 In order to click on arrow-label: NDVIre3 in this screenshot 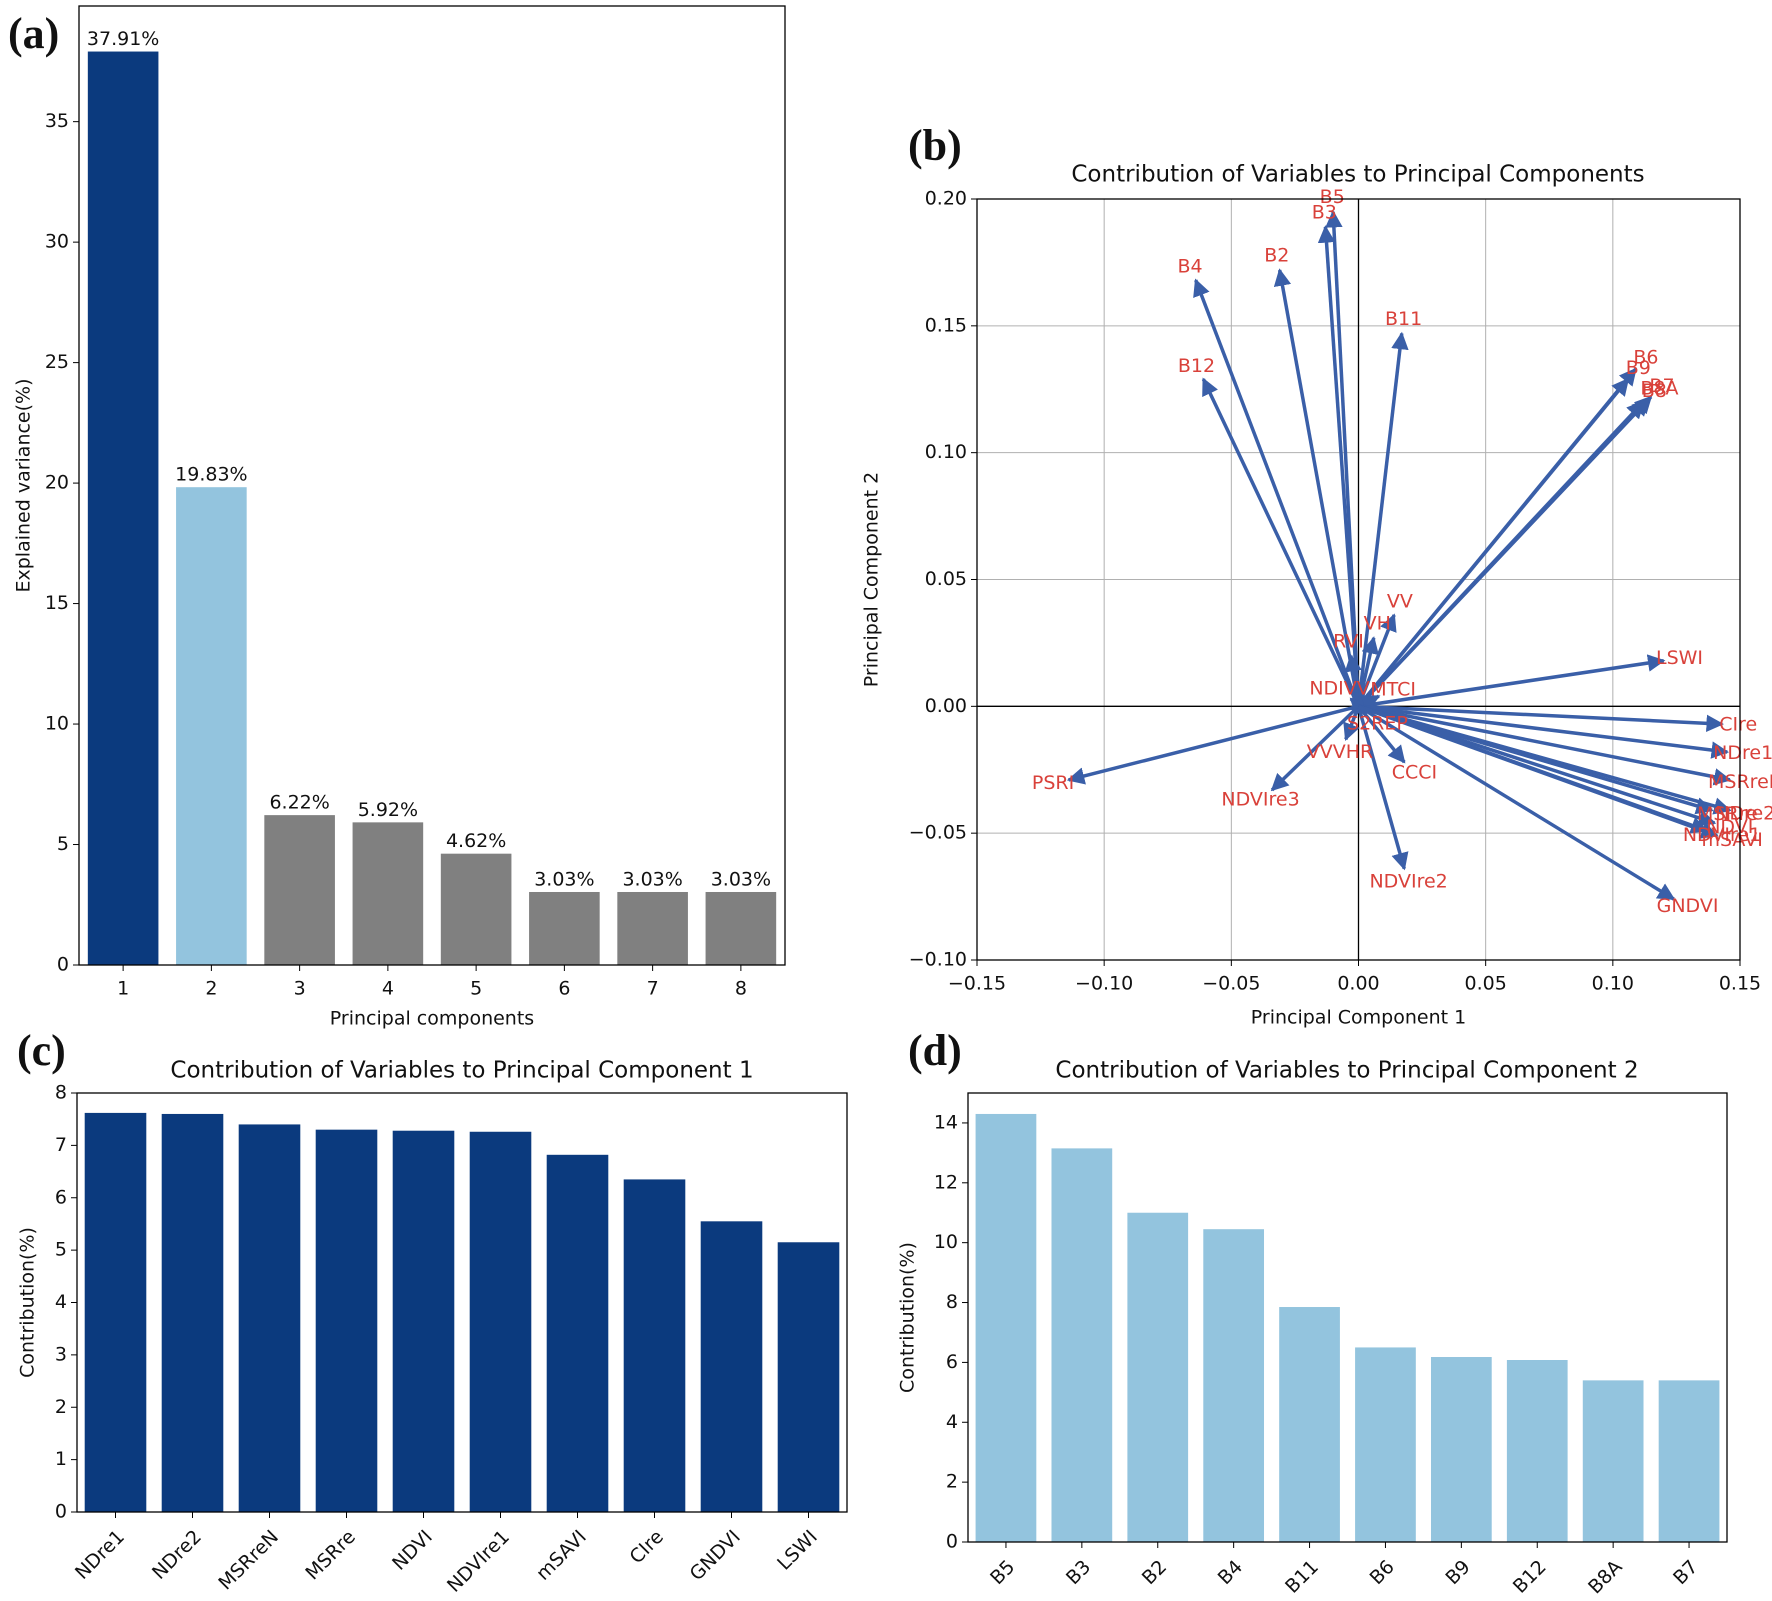, I will do `click(1260, 799)`.